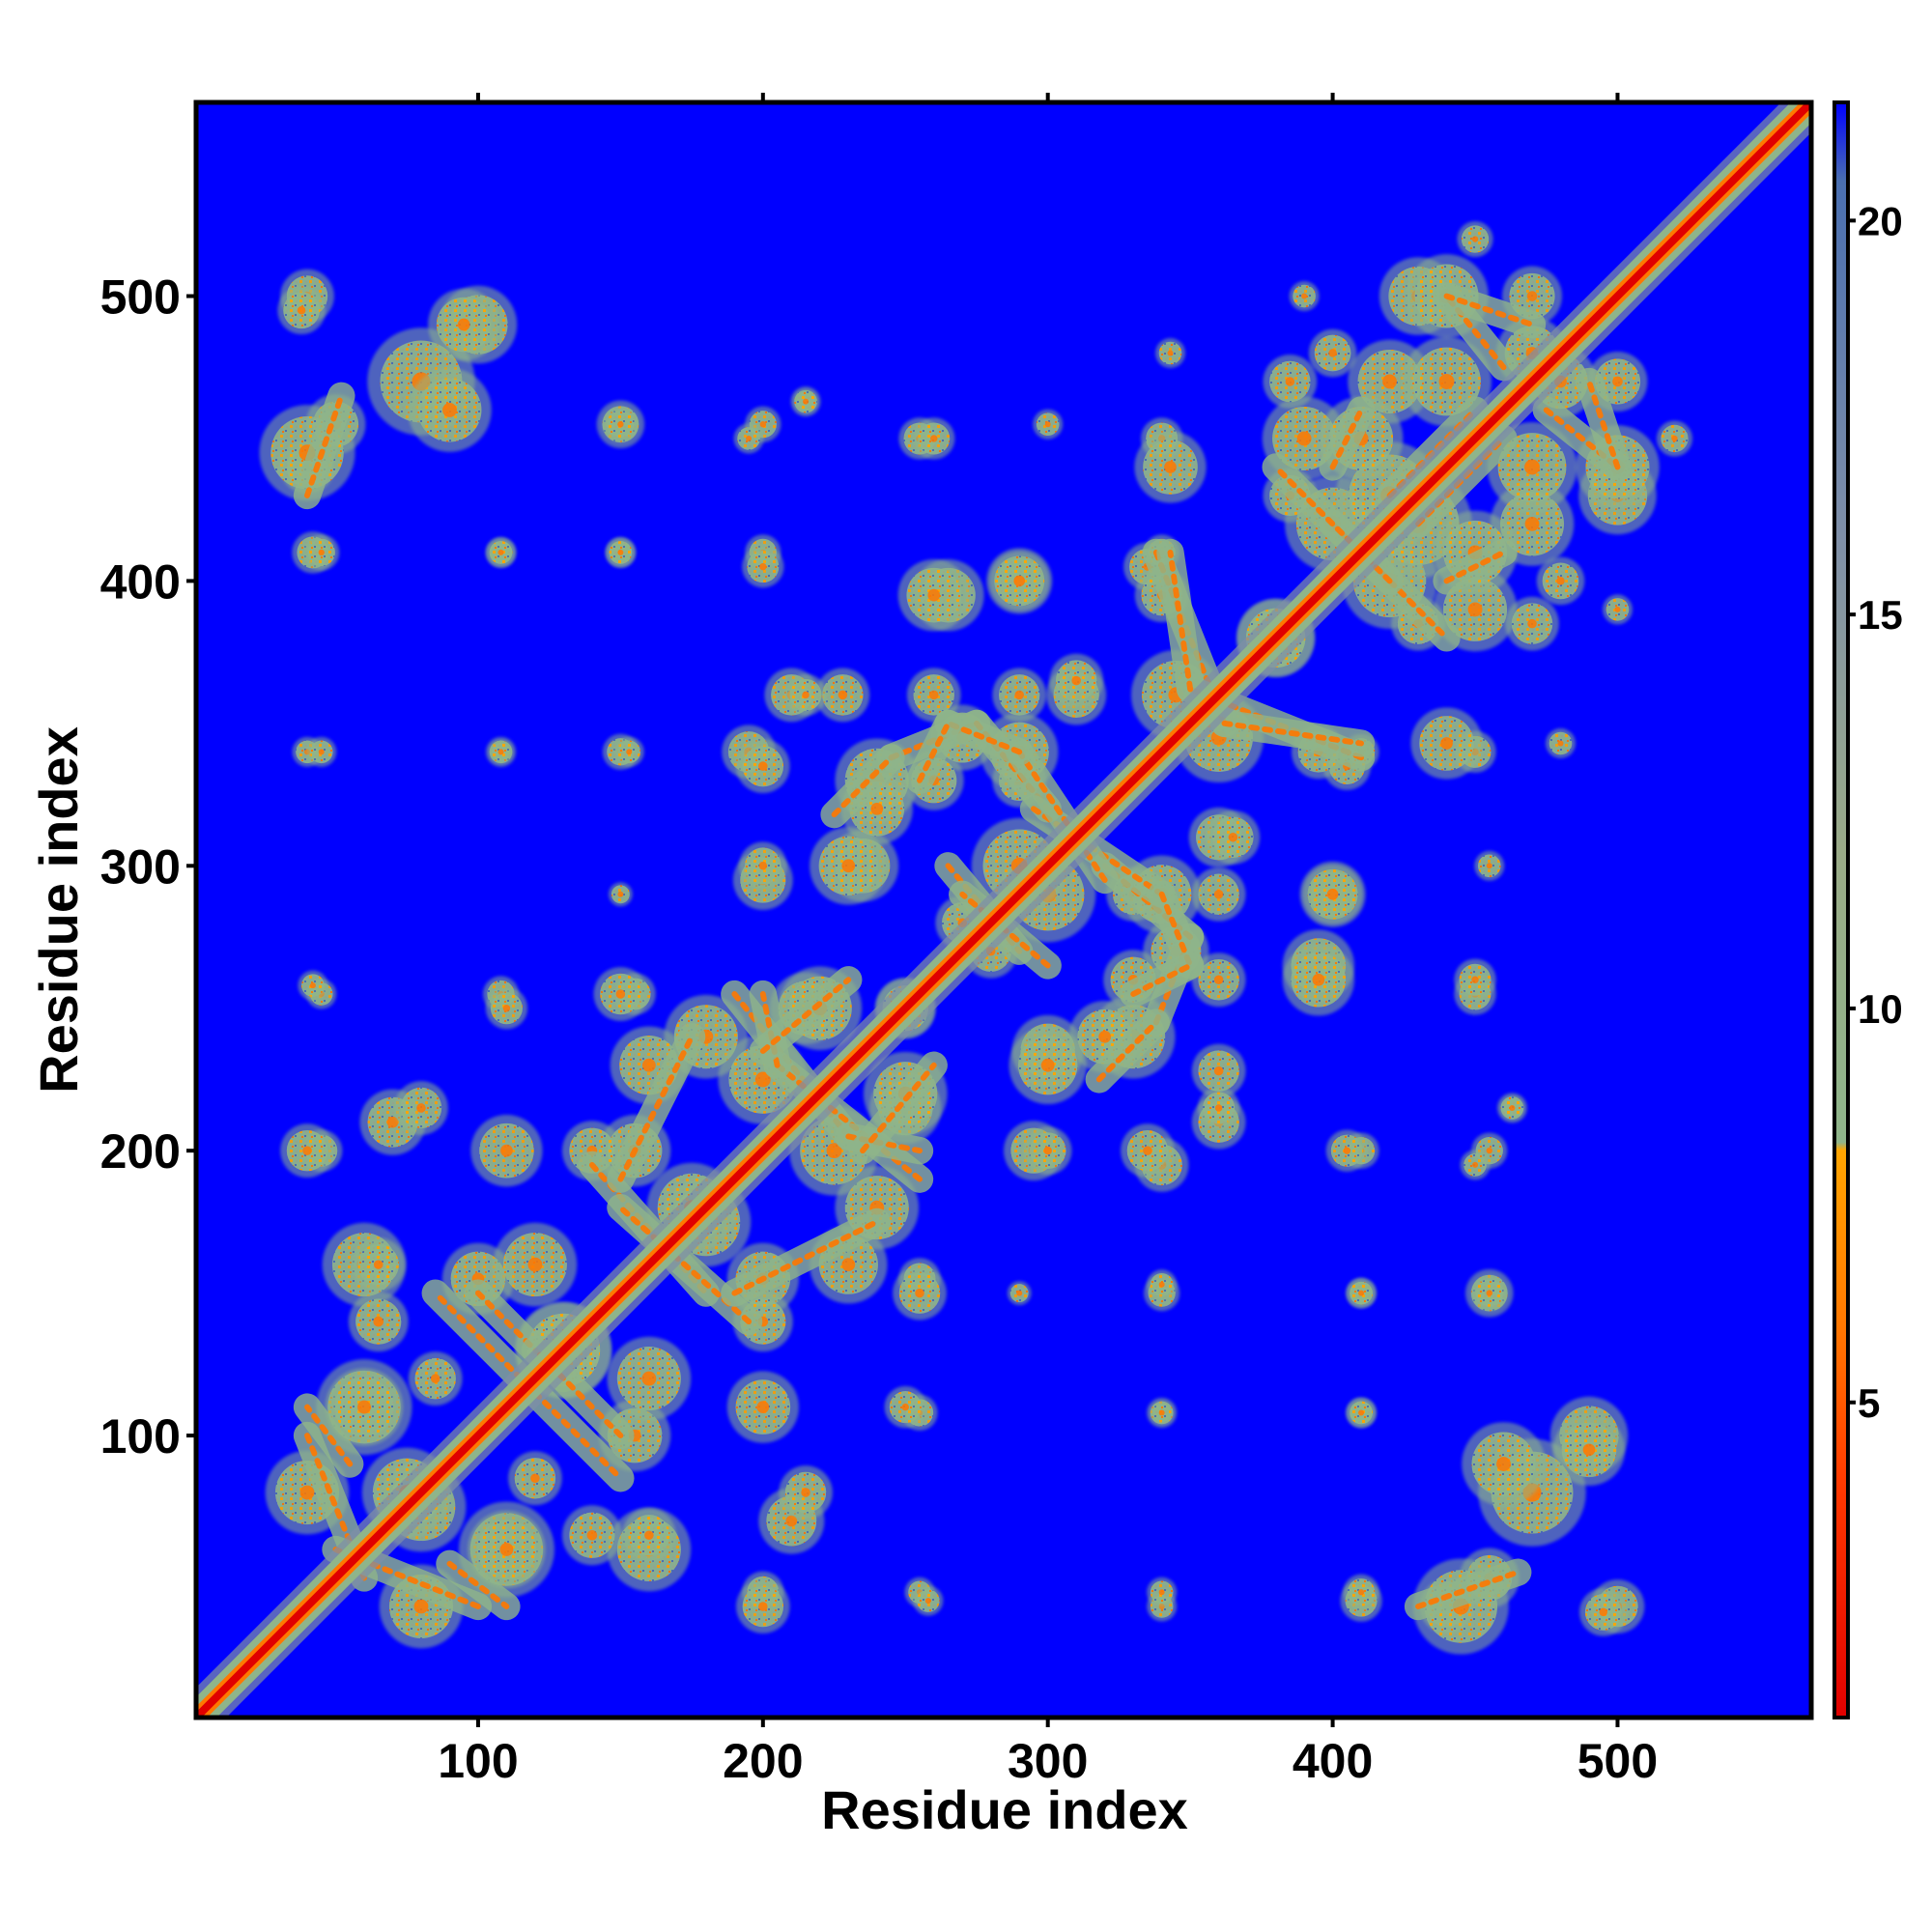 This screenshot has height=1932, width=1932. I want to click on y-tick-label: 500, so click(140, 297).